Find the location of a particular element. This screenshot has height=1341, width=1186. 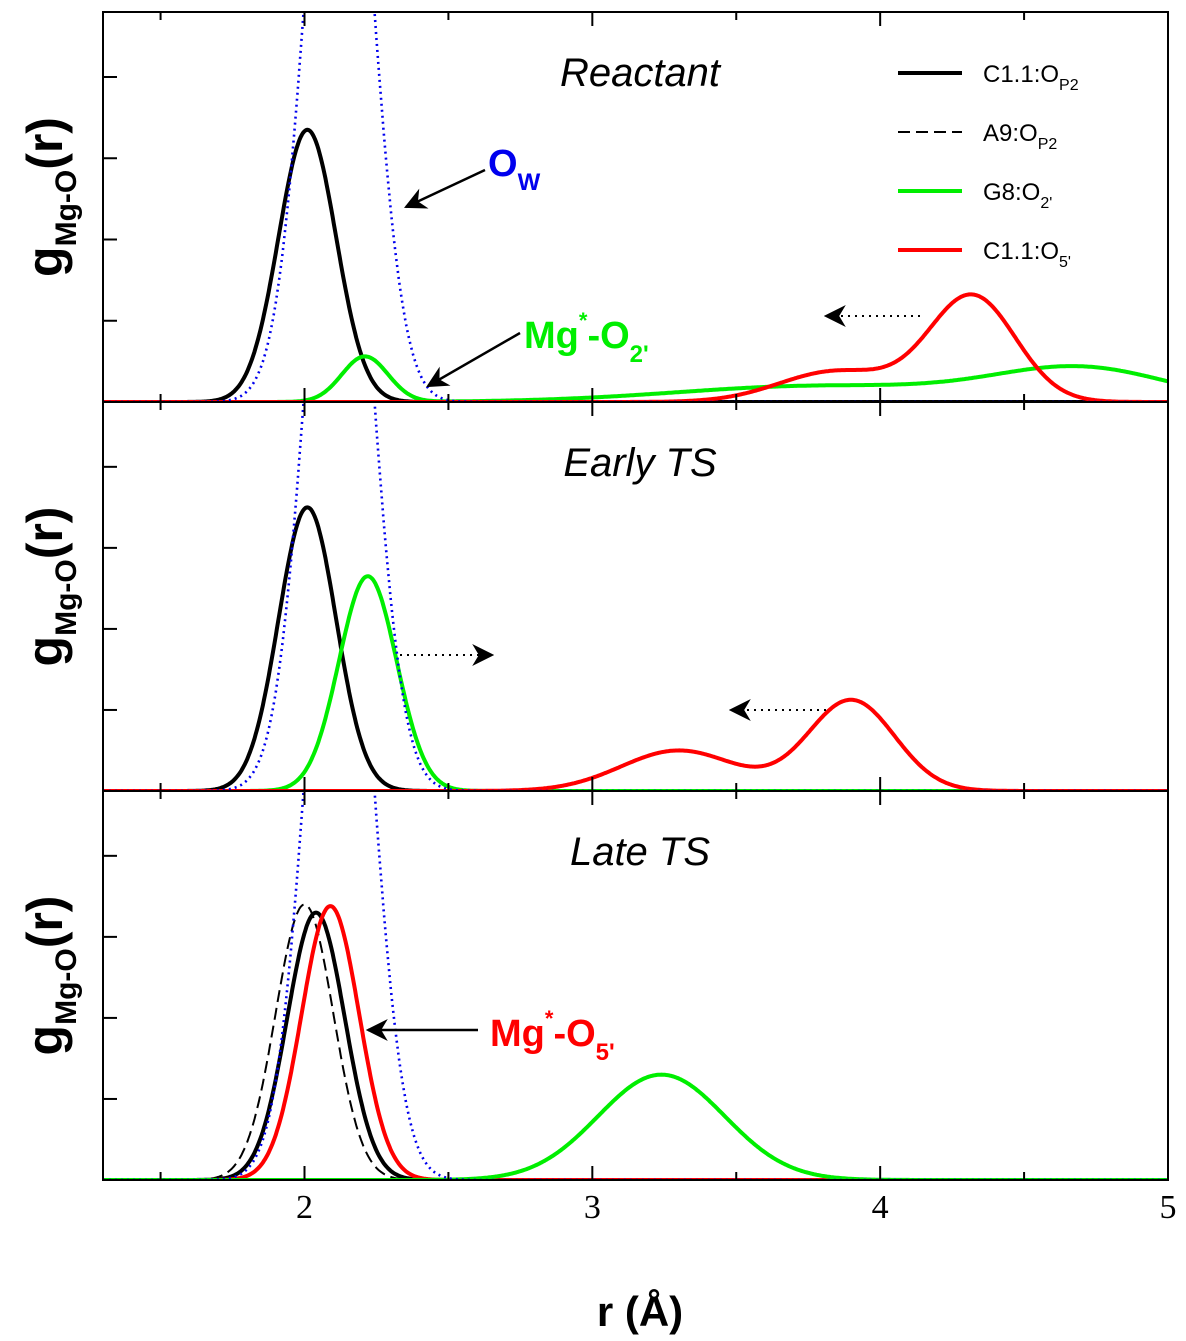

legend-label: C1.1:O5' is located at coordinates (1027, 254).